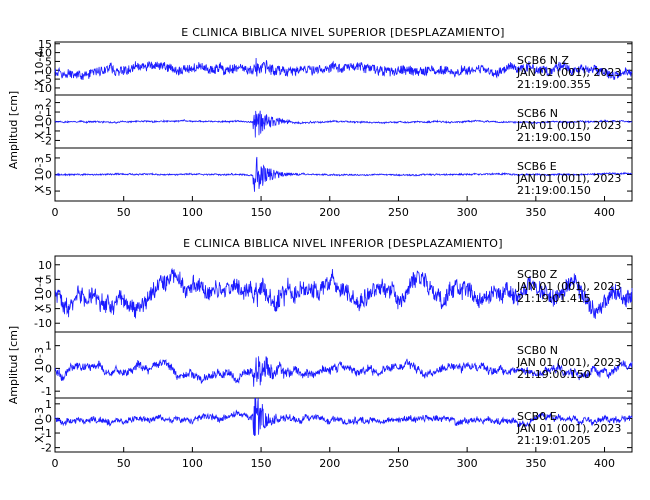  Describe the element at coordinates (48, 103) in the screenshot. I see `y-tick-label: 2` at that location.